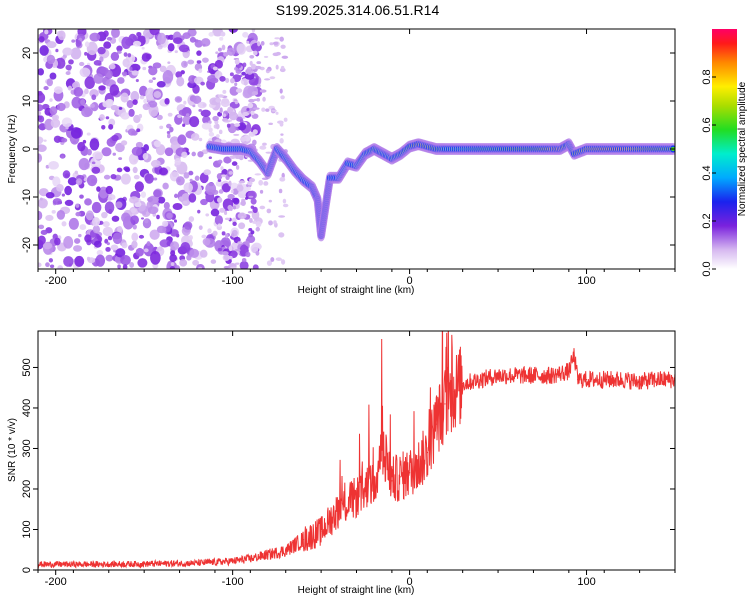 The width and height of the screenshot is (750, 600). What do you see at coordinates (27, 529) in the screenshot?
I see `snr-ytick-label: 100` at bounding box center [27, 529].